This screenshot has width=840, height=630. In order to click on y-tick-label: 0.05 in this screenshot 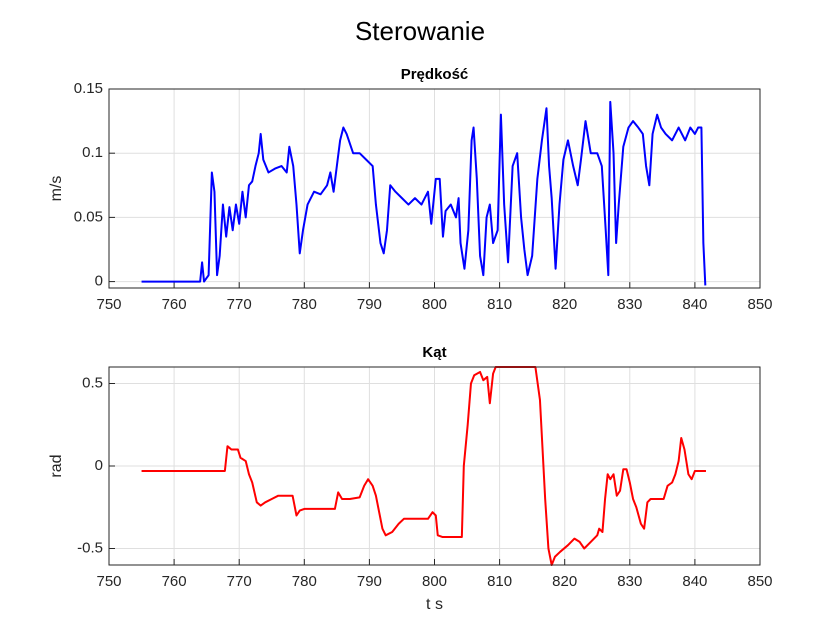, I will do `click(88, 216)`.